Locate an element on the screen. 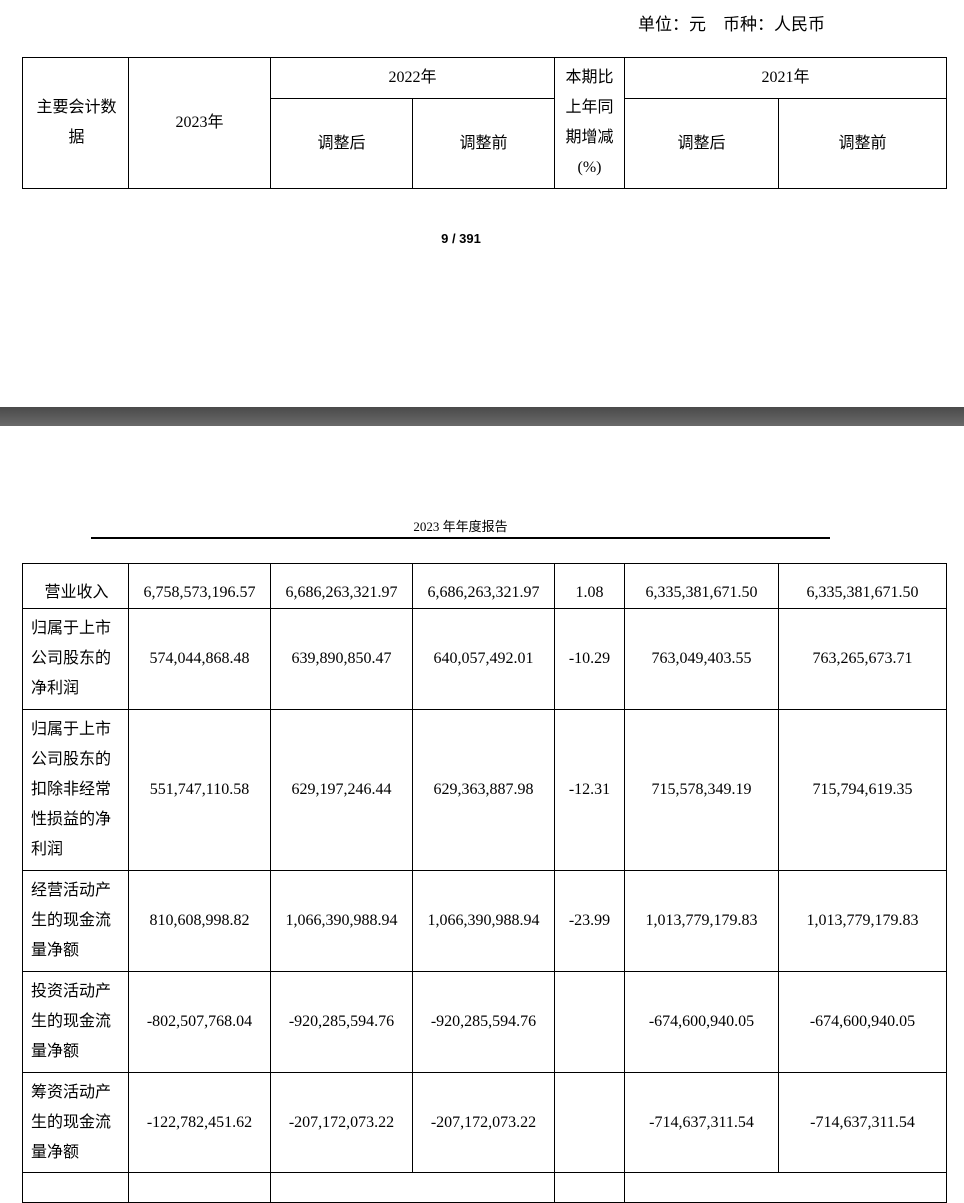  cell-v2022a: 639,890,850.47 is located at coordinates (341, 659).